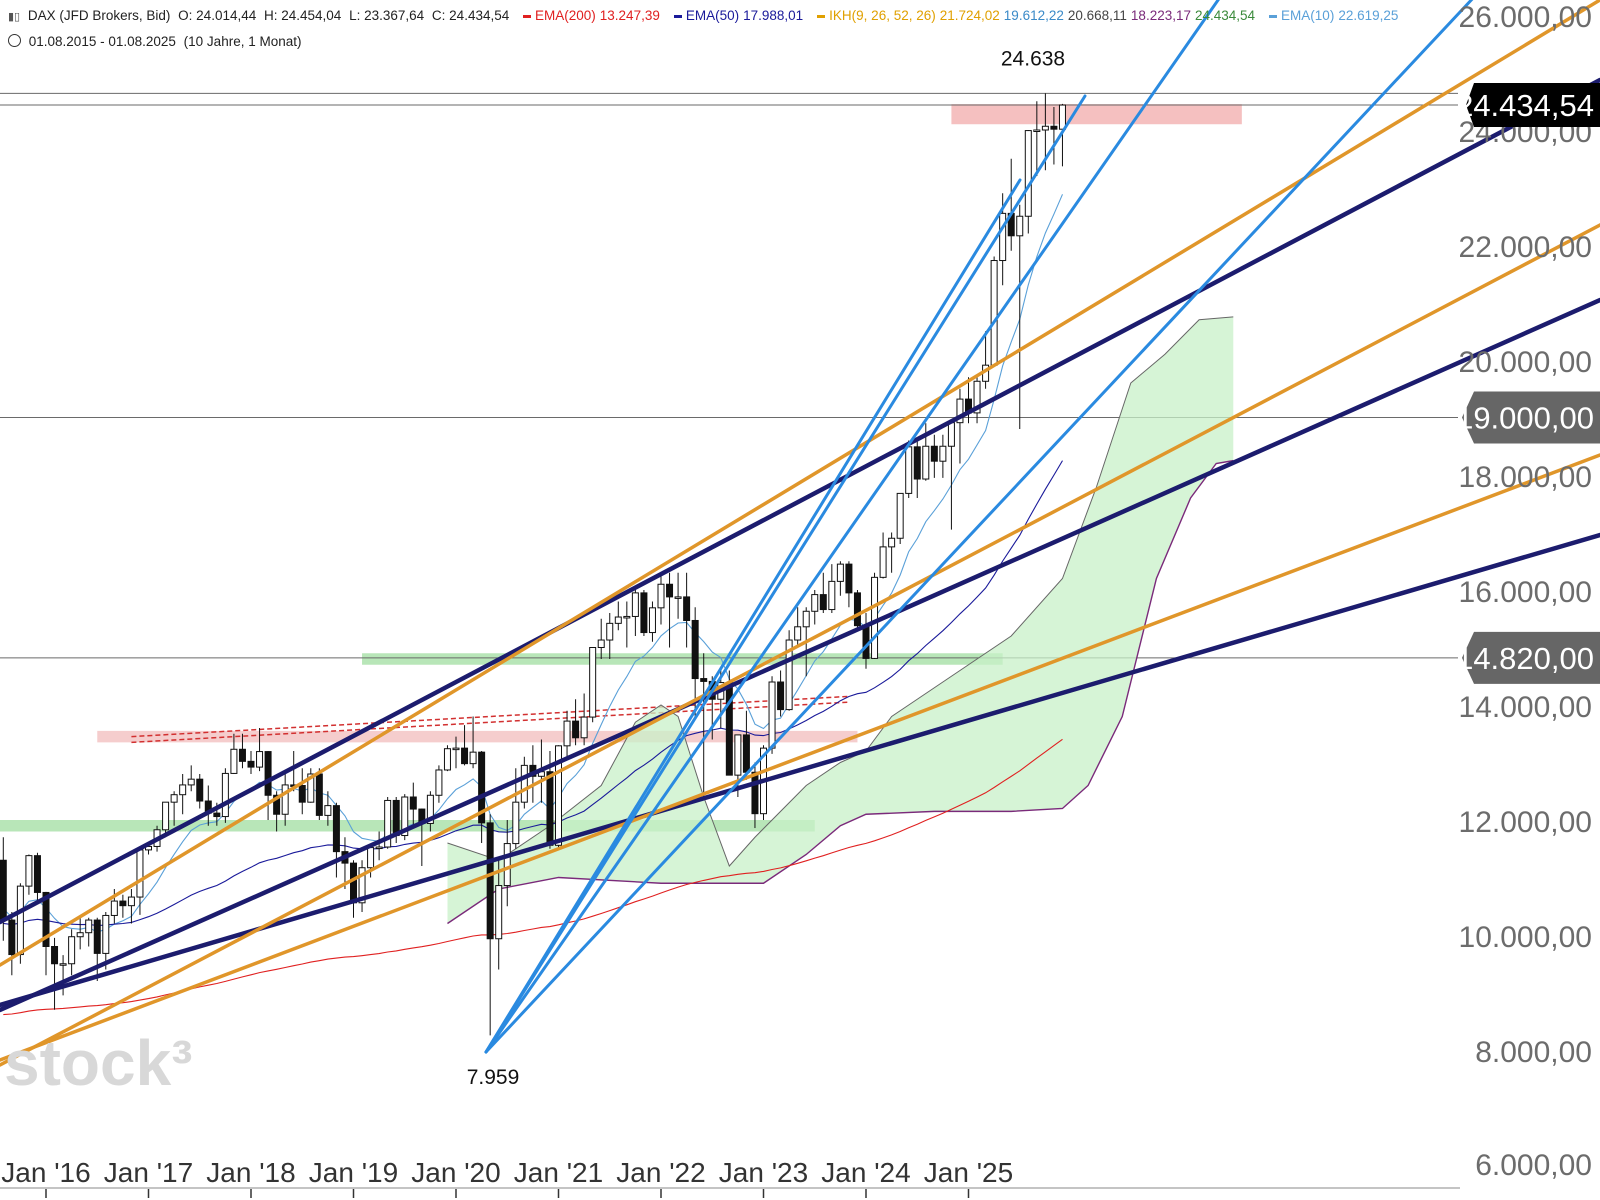  What do you see at coordinates (1525, 362) in the screenshot?
I see `y-tick-label: 20.000,00` at bounding box center [1525, 362].